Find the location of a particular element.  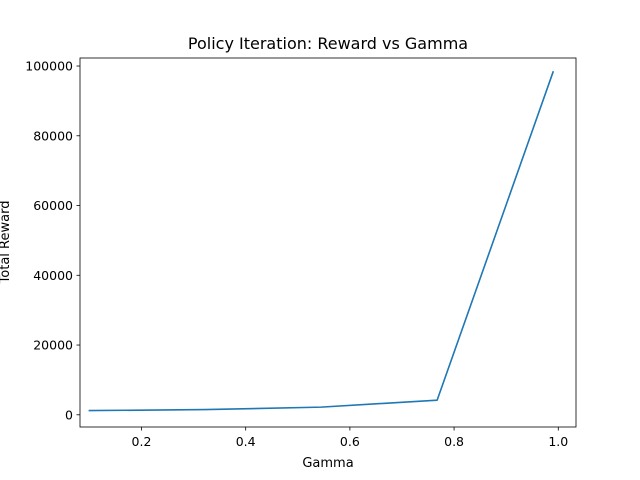

y-axis-label: Total Reward is located at coordinates (6, 243).